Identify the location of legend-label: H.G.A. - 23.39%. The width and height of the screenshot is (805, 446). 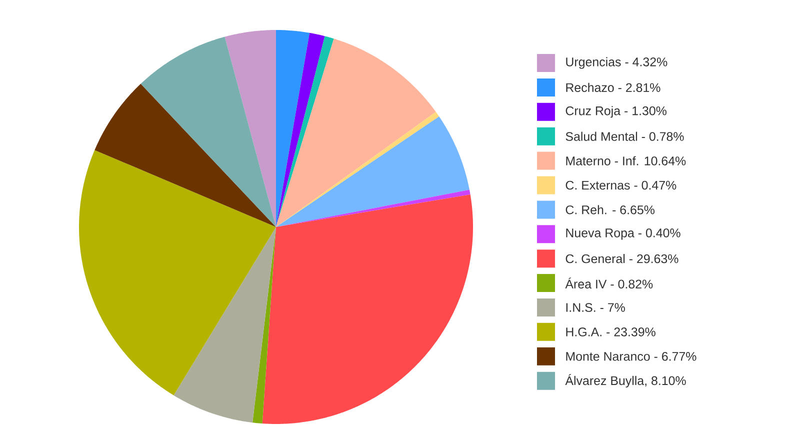
(611, 332).